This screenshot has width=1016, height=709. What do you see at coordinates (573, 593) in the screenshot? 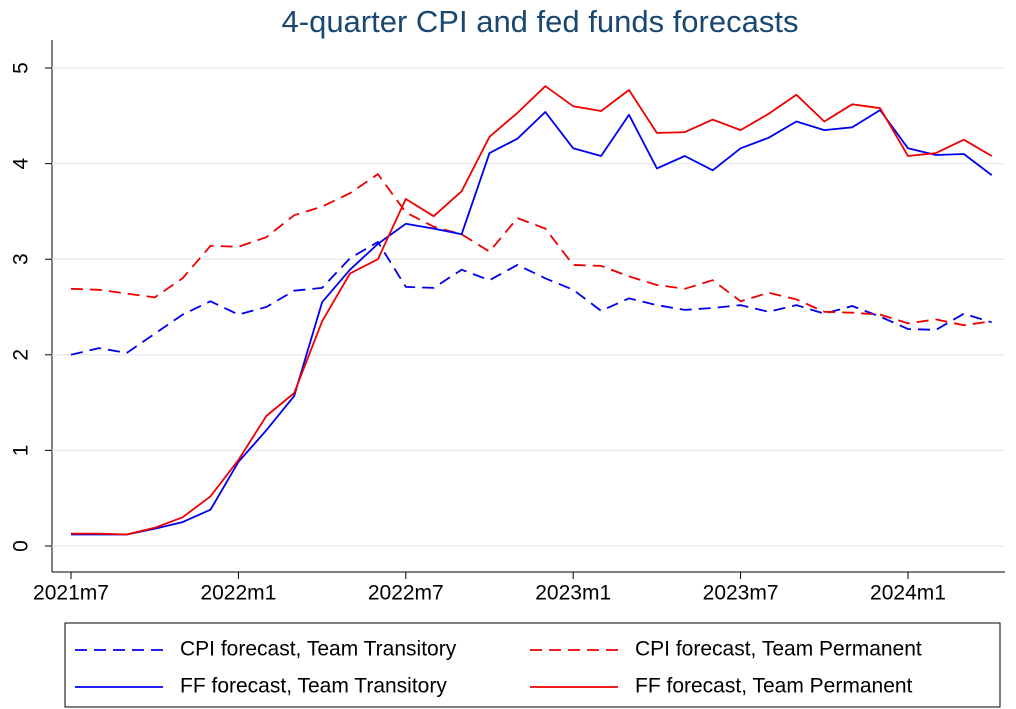
I see `x-tick-label: 2023m1` at bounding box center [573, 593].